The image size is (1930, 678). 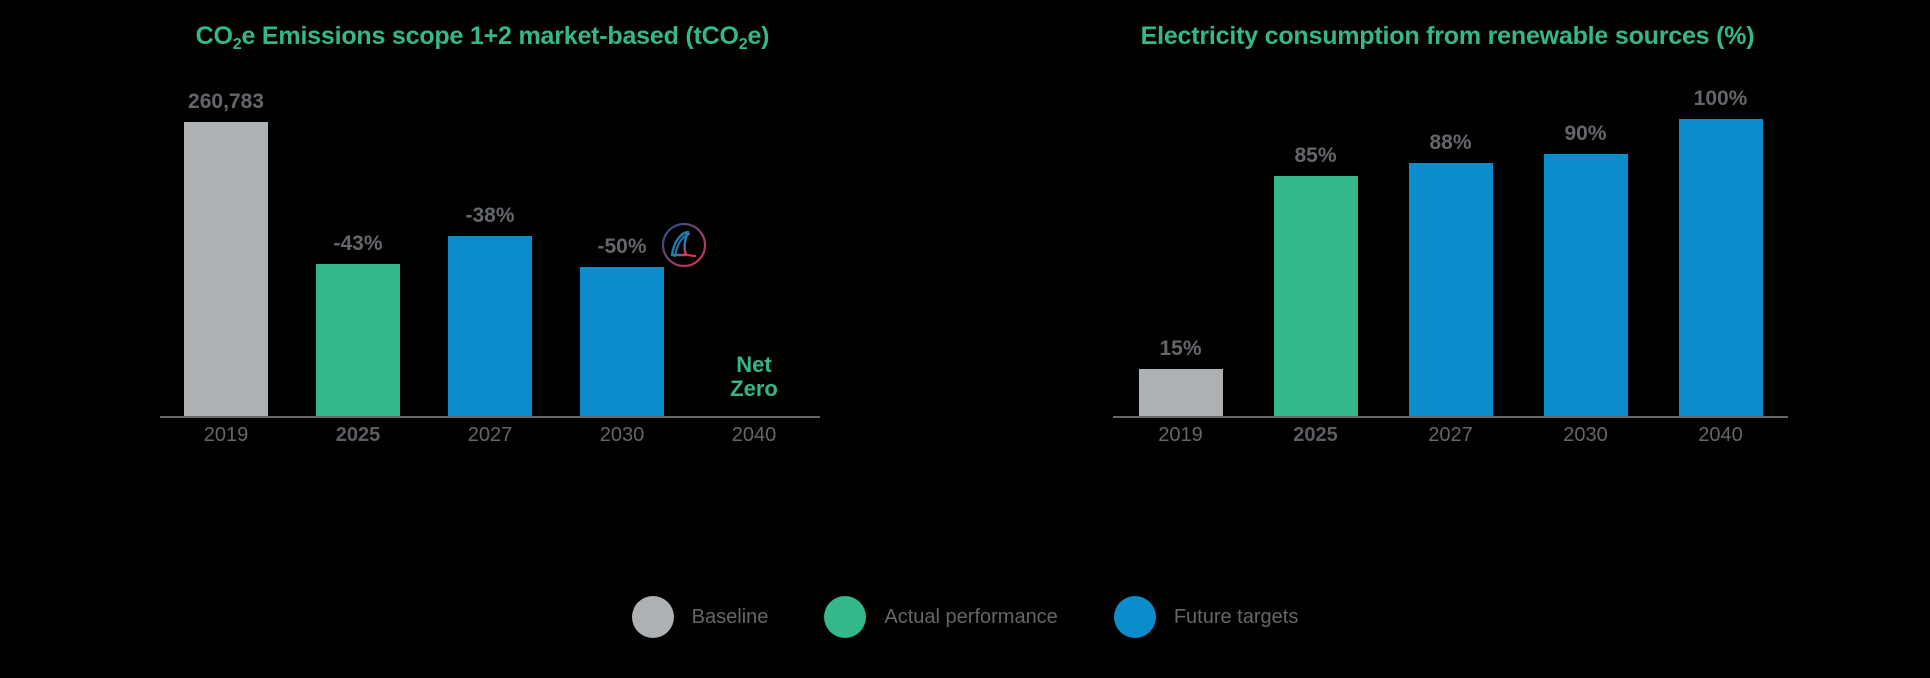 I want to click on circle-swatch-blue-icon, so click(x=1134, y=617).